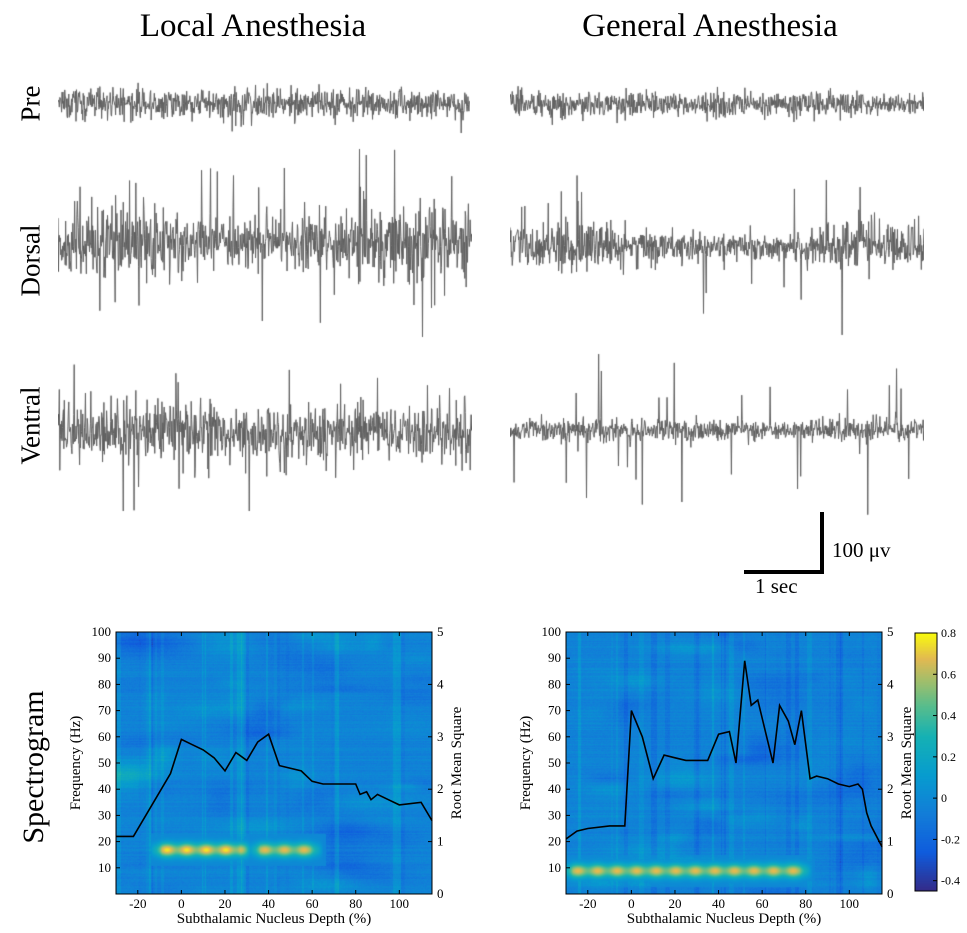 The width and height of the screenshot is (967, 933). What do you see at coordinates (440, 631) in the screenshot?
I see `spec-local-y2tick-label: 5` at bounding box center [440, 631].